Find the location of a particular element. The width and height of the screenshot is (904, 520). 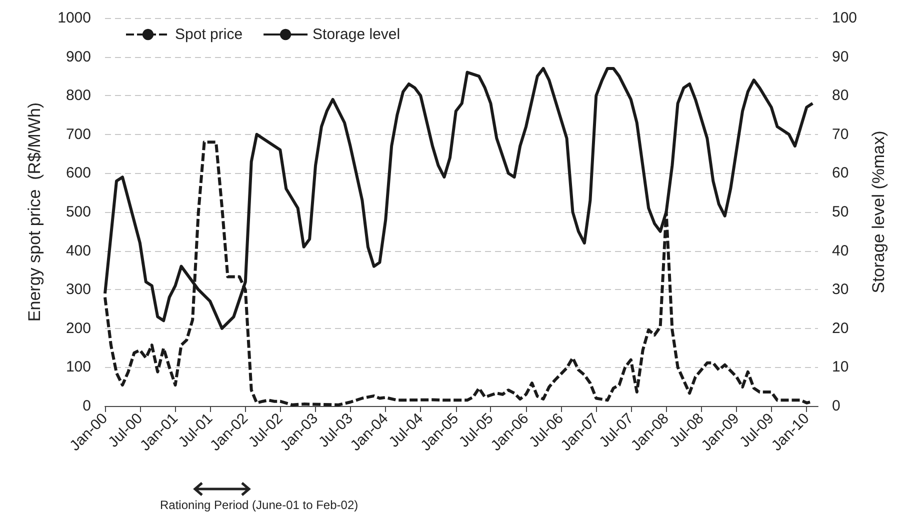

y2-tick-label: 10 is located at coordinates (840, 367).